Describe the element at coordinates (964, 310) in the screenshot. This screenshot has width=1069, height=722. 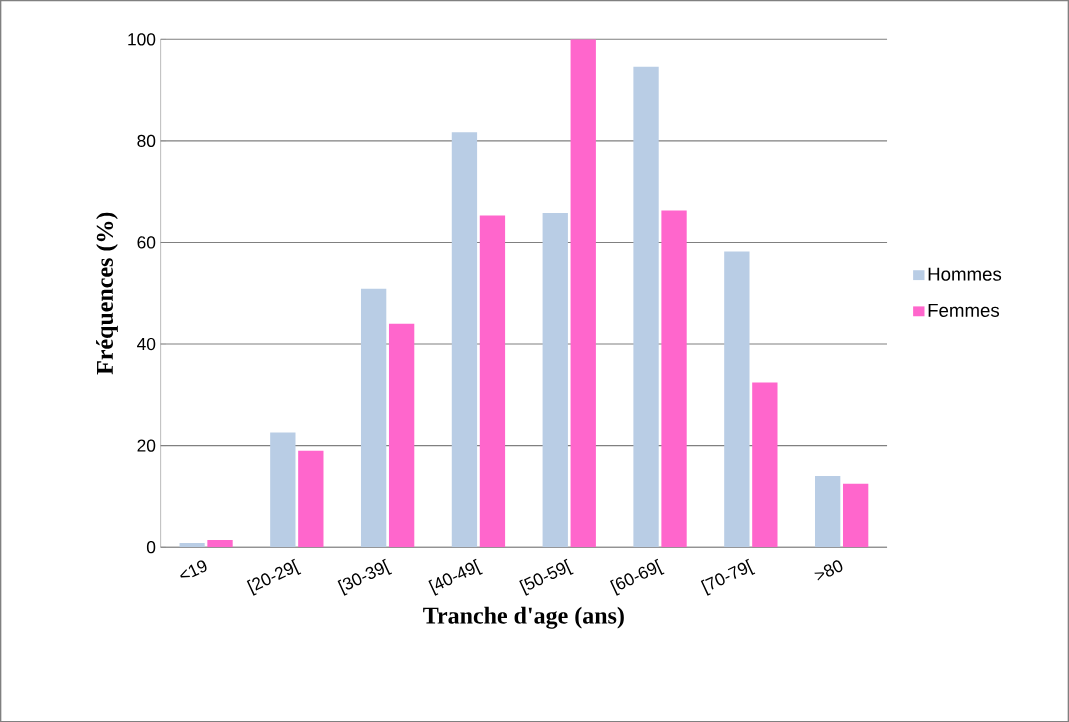
I see `legend-label: Femmes` at that location.